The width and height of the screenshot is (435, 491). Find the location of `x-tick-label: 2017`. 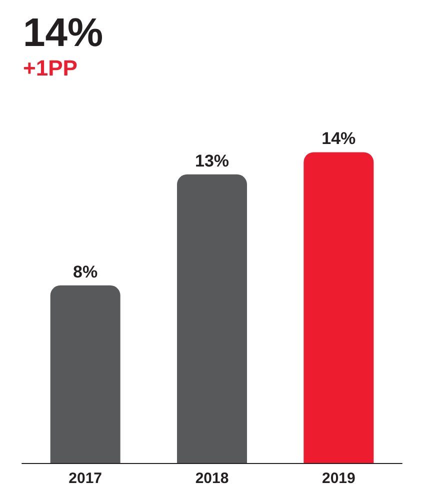

x-tick-label: 2017 is located at coordinates (85, 478).